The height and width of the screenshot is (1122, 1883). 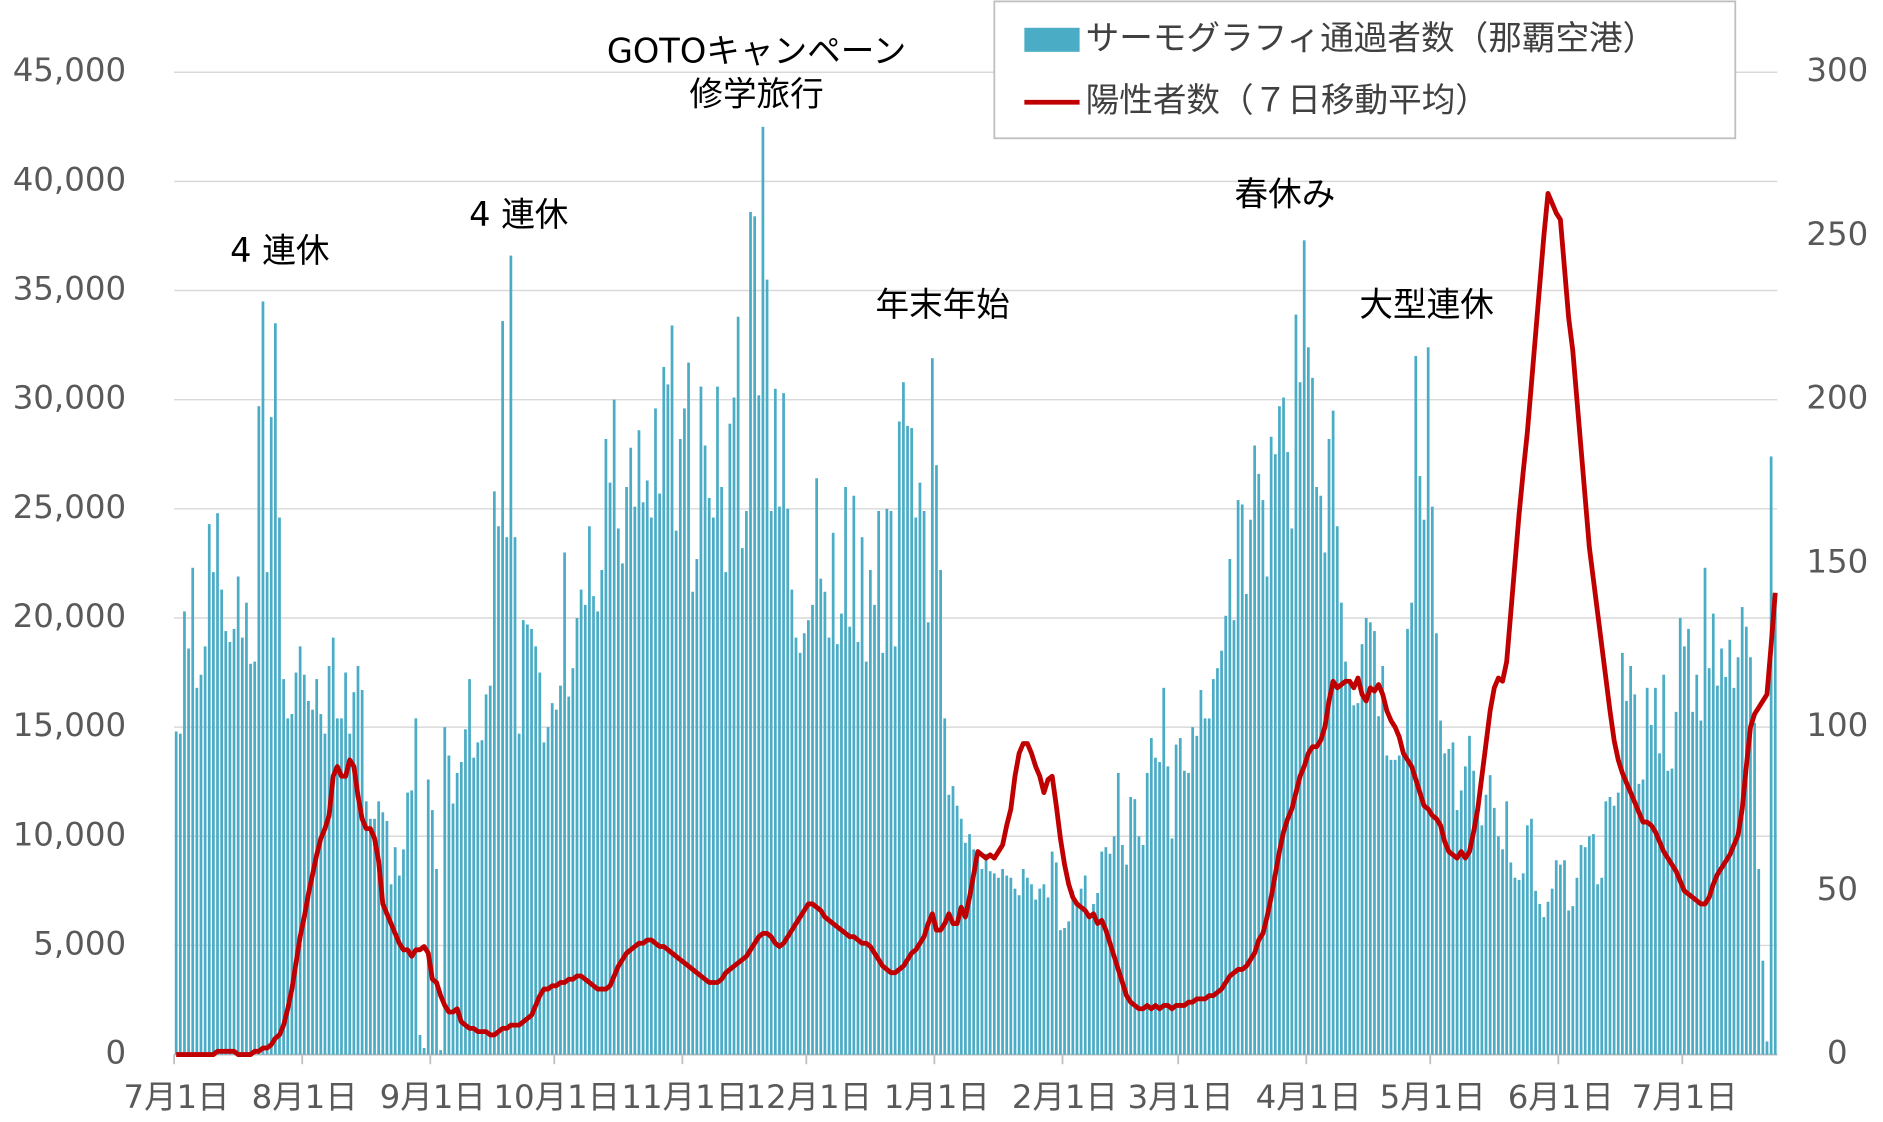 I want to click on y2-tick-label: 100, so click(x=1837, y=725).